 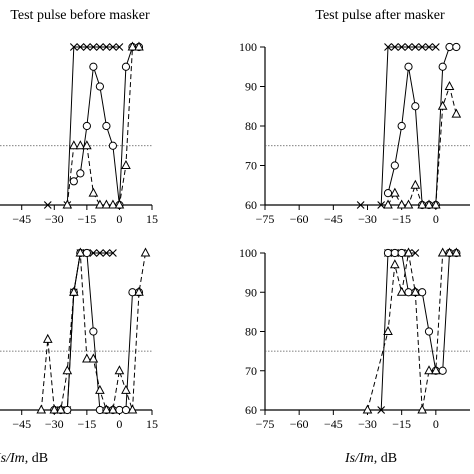 What do you see at coordinates (80, 15) in the screenshot?
I see `chart-title: Test pulse before masker` at bounding box center [80, 15].